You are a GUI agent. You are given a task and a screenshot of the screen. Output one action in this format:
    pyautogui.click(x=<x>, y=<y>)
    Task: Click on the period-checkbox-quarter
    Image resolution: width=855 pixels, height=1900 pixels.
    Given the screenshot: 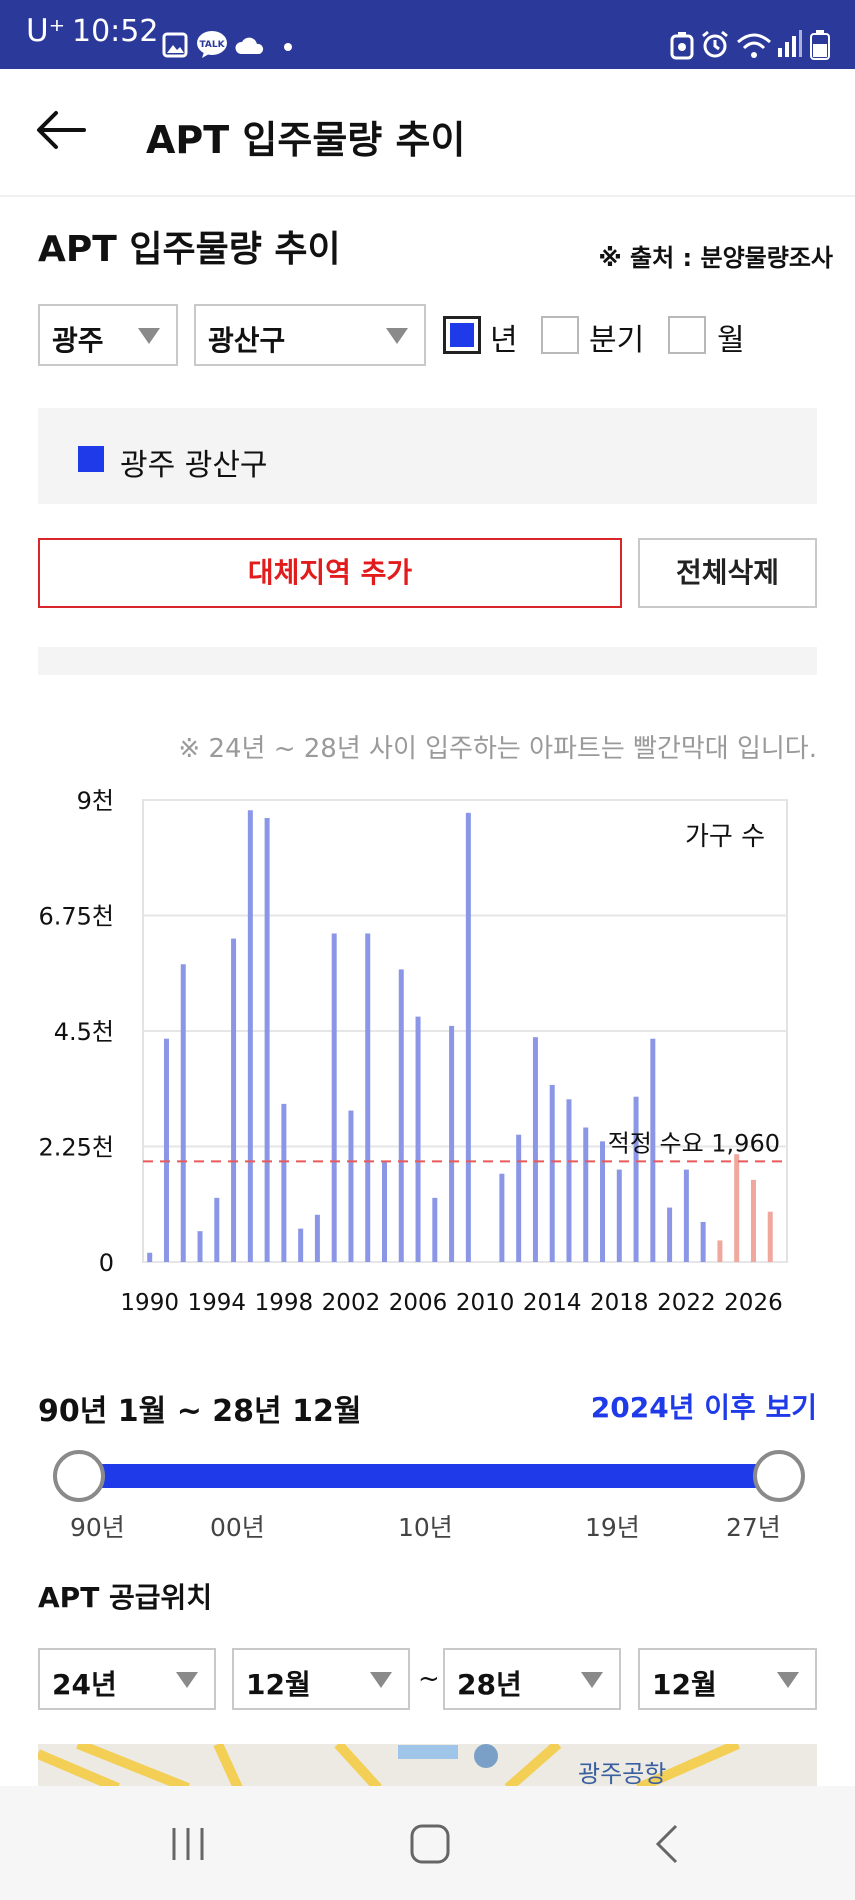 What is the action you would take?
    pyautogui.click(x=560, y=335)
    